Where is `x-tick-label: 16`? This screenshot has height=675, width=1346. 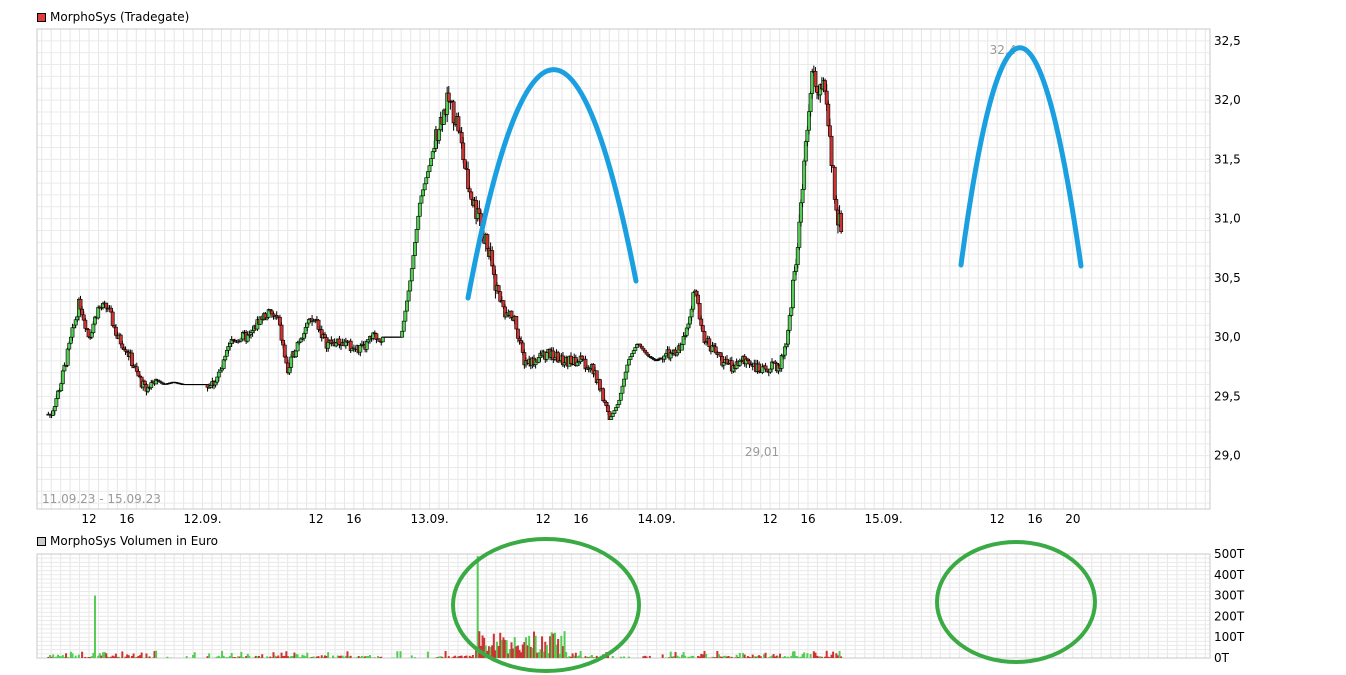
x-tick-label: 16 is located at coordinates (580, 519).